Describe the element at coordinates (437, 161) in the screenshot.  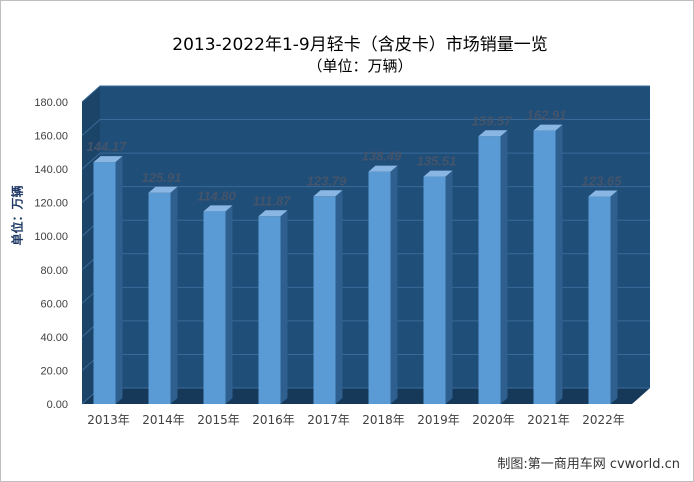
I see `data-label: 135.51` at that location.